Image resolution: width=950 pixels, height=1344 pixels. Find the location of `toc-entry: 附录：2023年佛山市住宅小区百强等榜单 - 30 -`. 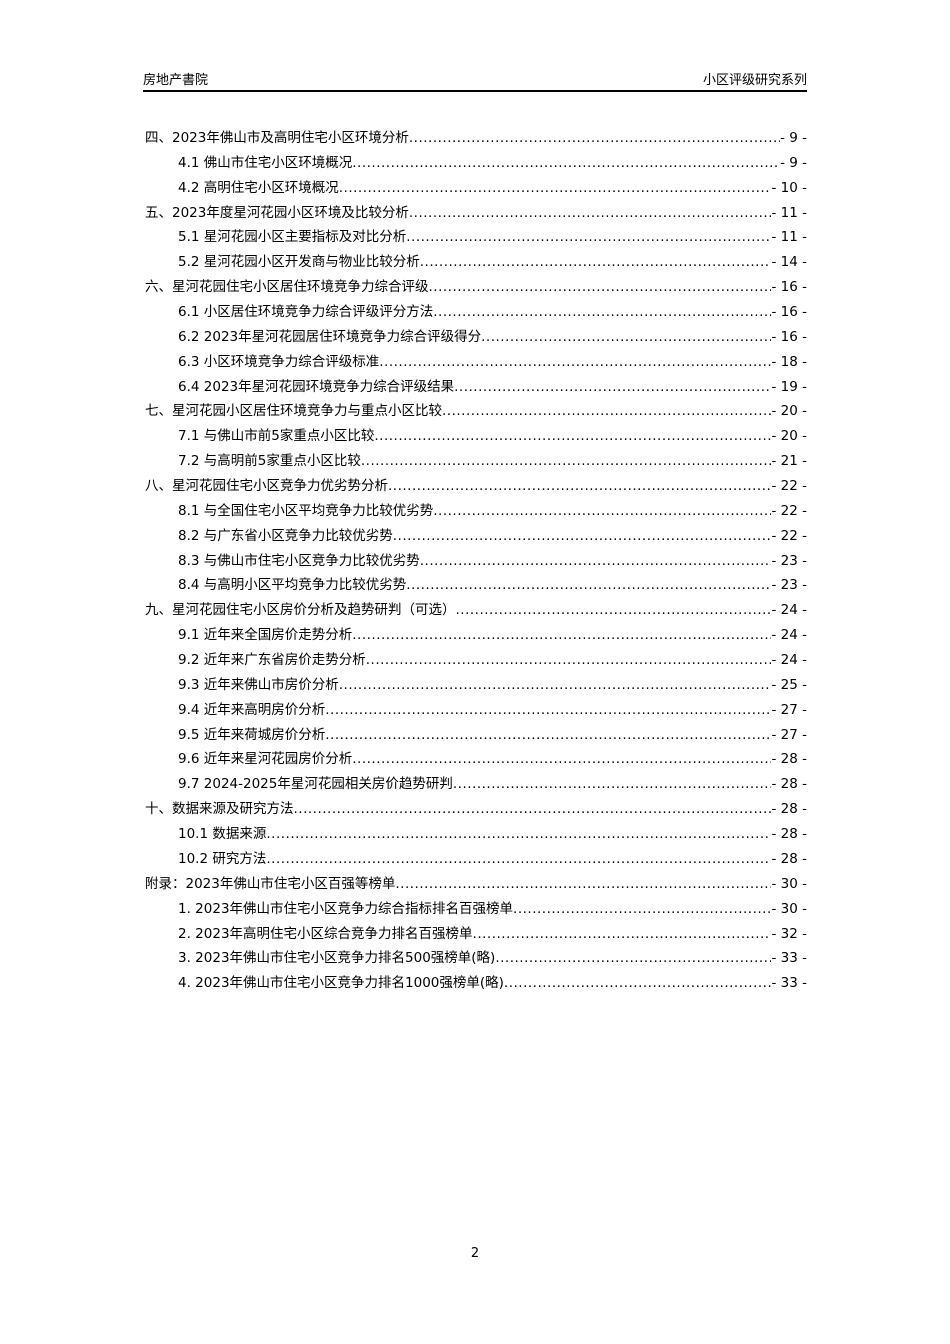

toc-entry: 附录：2023年佛山市住宅小区百强等榜单 - 30 - is located at coordinates (476, 884).